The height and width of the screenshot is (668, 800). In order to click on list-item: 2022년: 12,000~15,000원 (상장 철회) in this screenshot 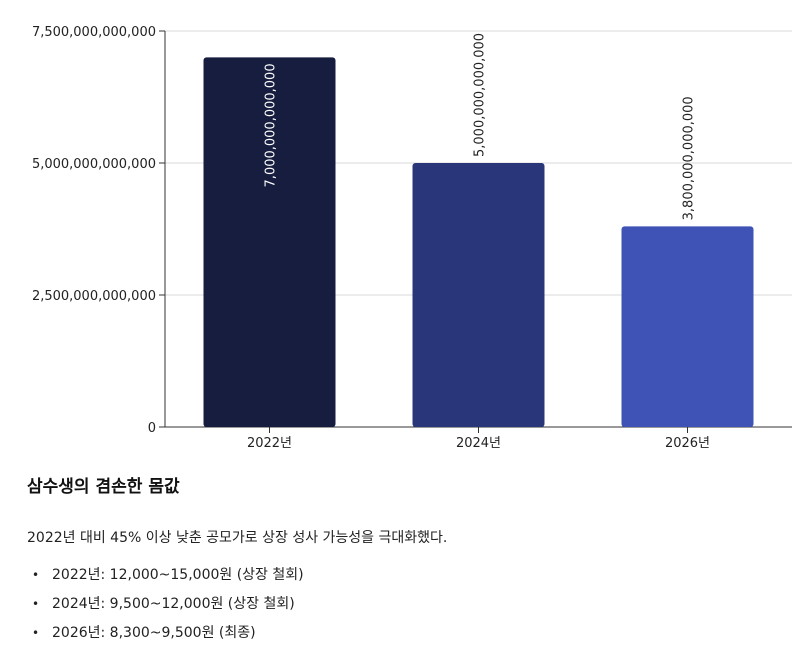, I will do `click(409, 575)`.